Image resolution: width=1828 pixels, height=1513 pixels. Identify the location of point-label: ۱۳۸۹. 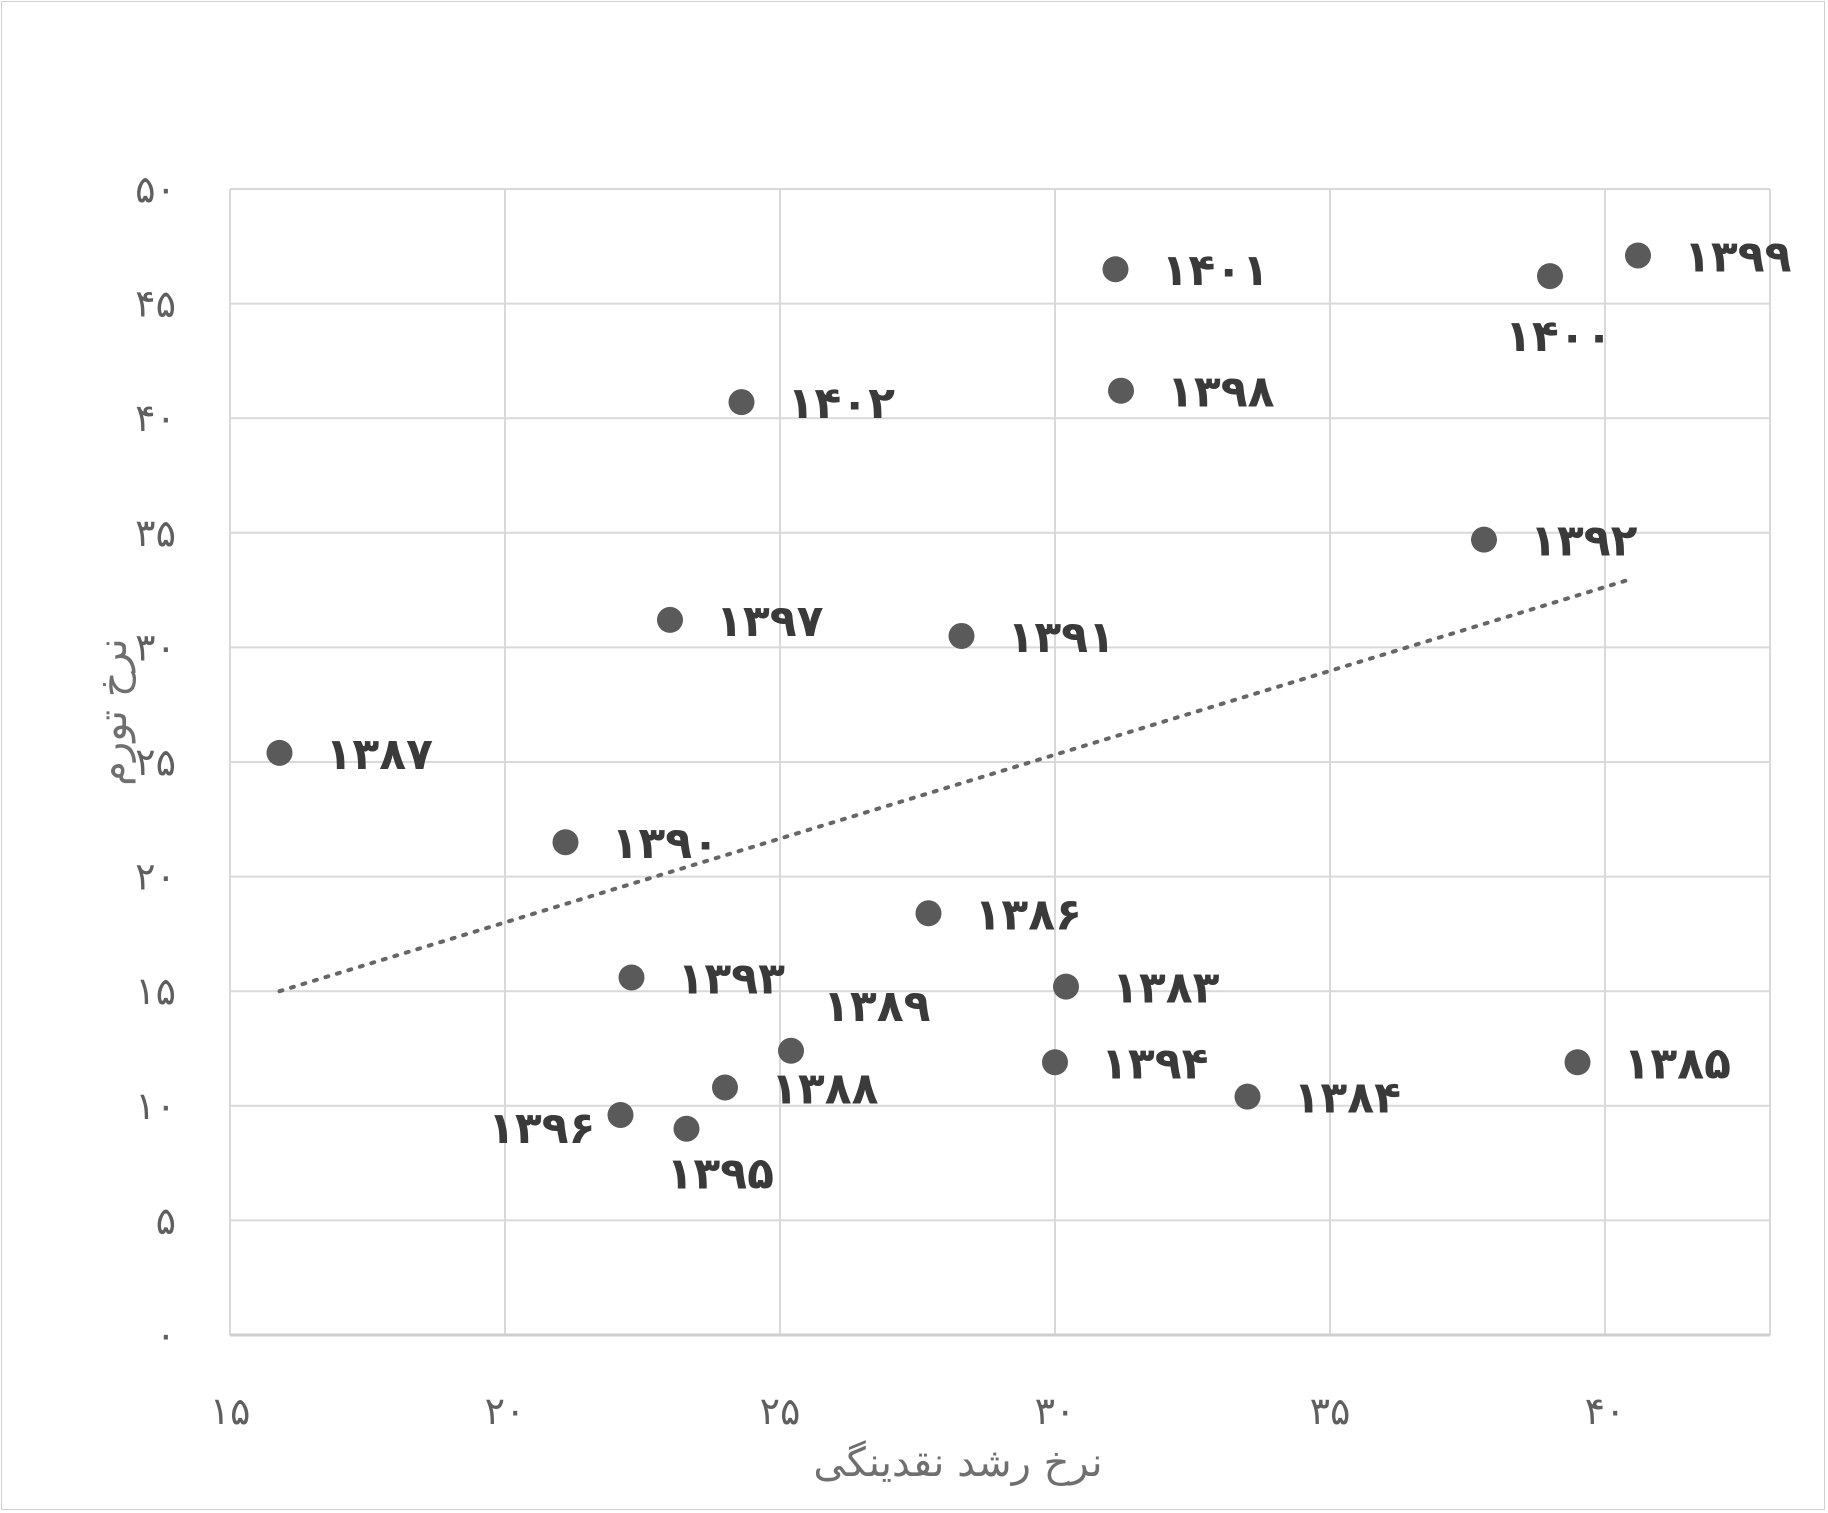
(876, 1006).